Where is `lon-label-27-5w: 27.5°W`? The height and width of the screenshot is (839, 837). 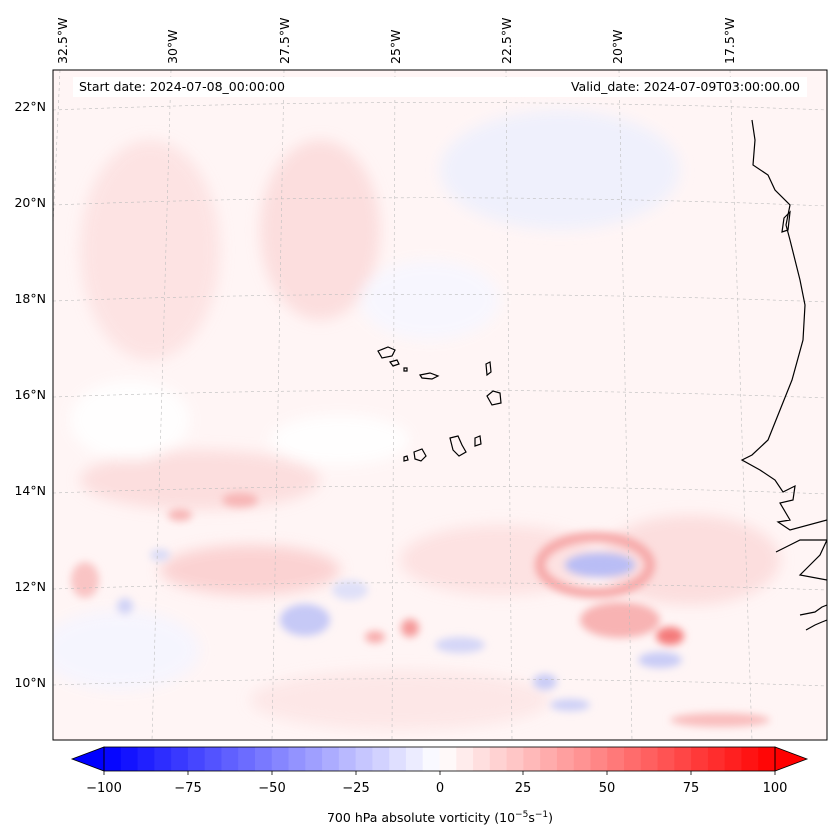 lon-label-27-5w: 27.5°W is located at coordinates (284, 41).